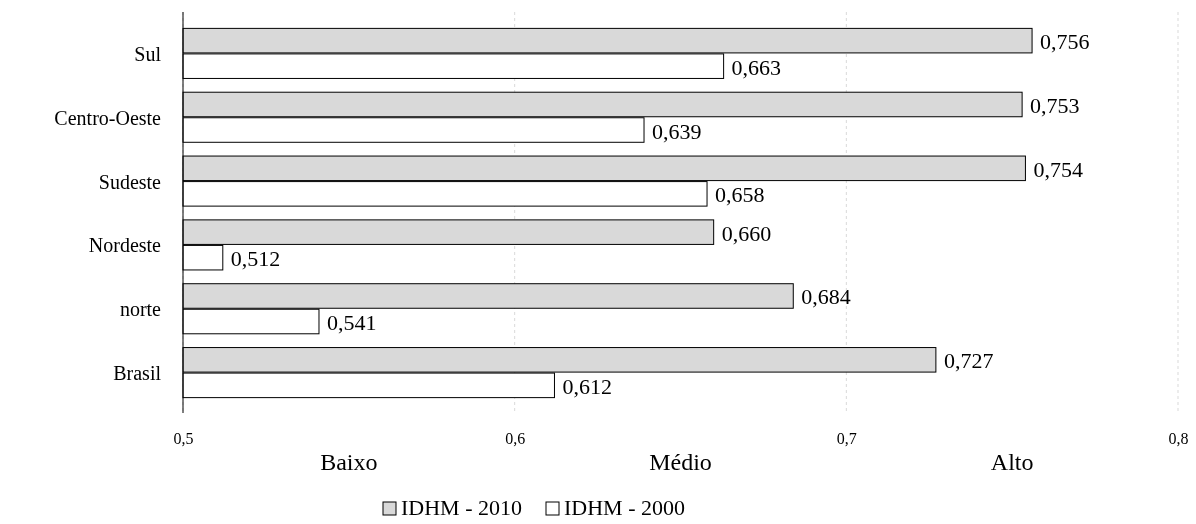  I want to click on data-label: 0,754, so click(1058, 169).